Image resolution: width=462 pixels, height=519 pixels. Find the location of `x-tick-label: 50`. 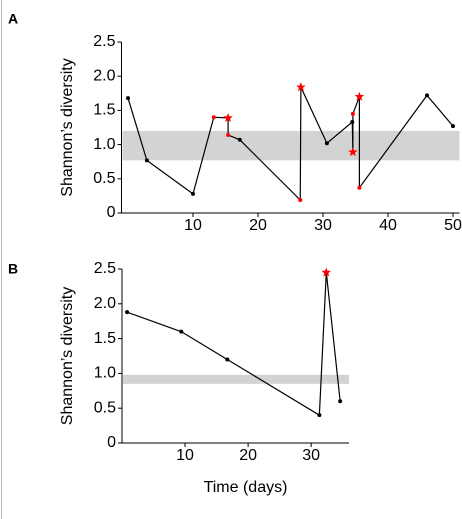

x-tick-label: 50 is located at coordinates (453, 225).